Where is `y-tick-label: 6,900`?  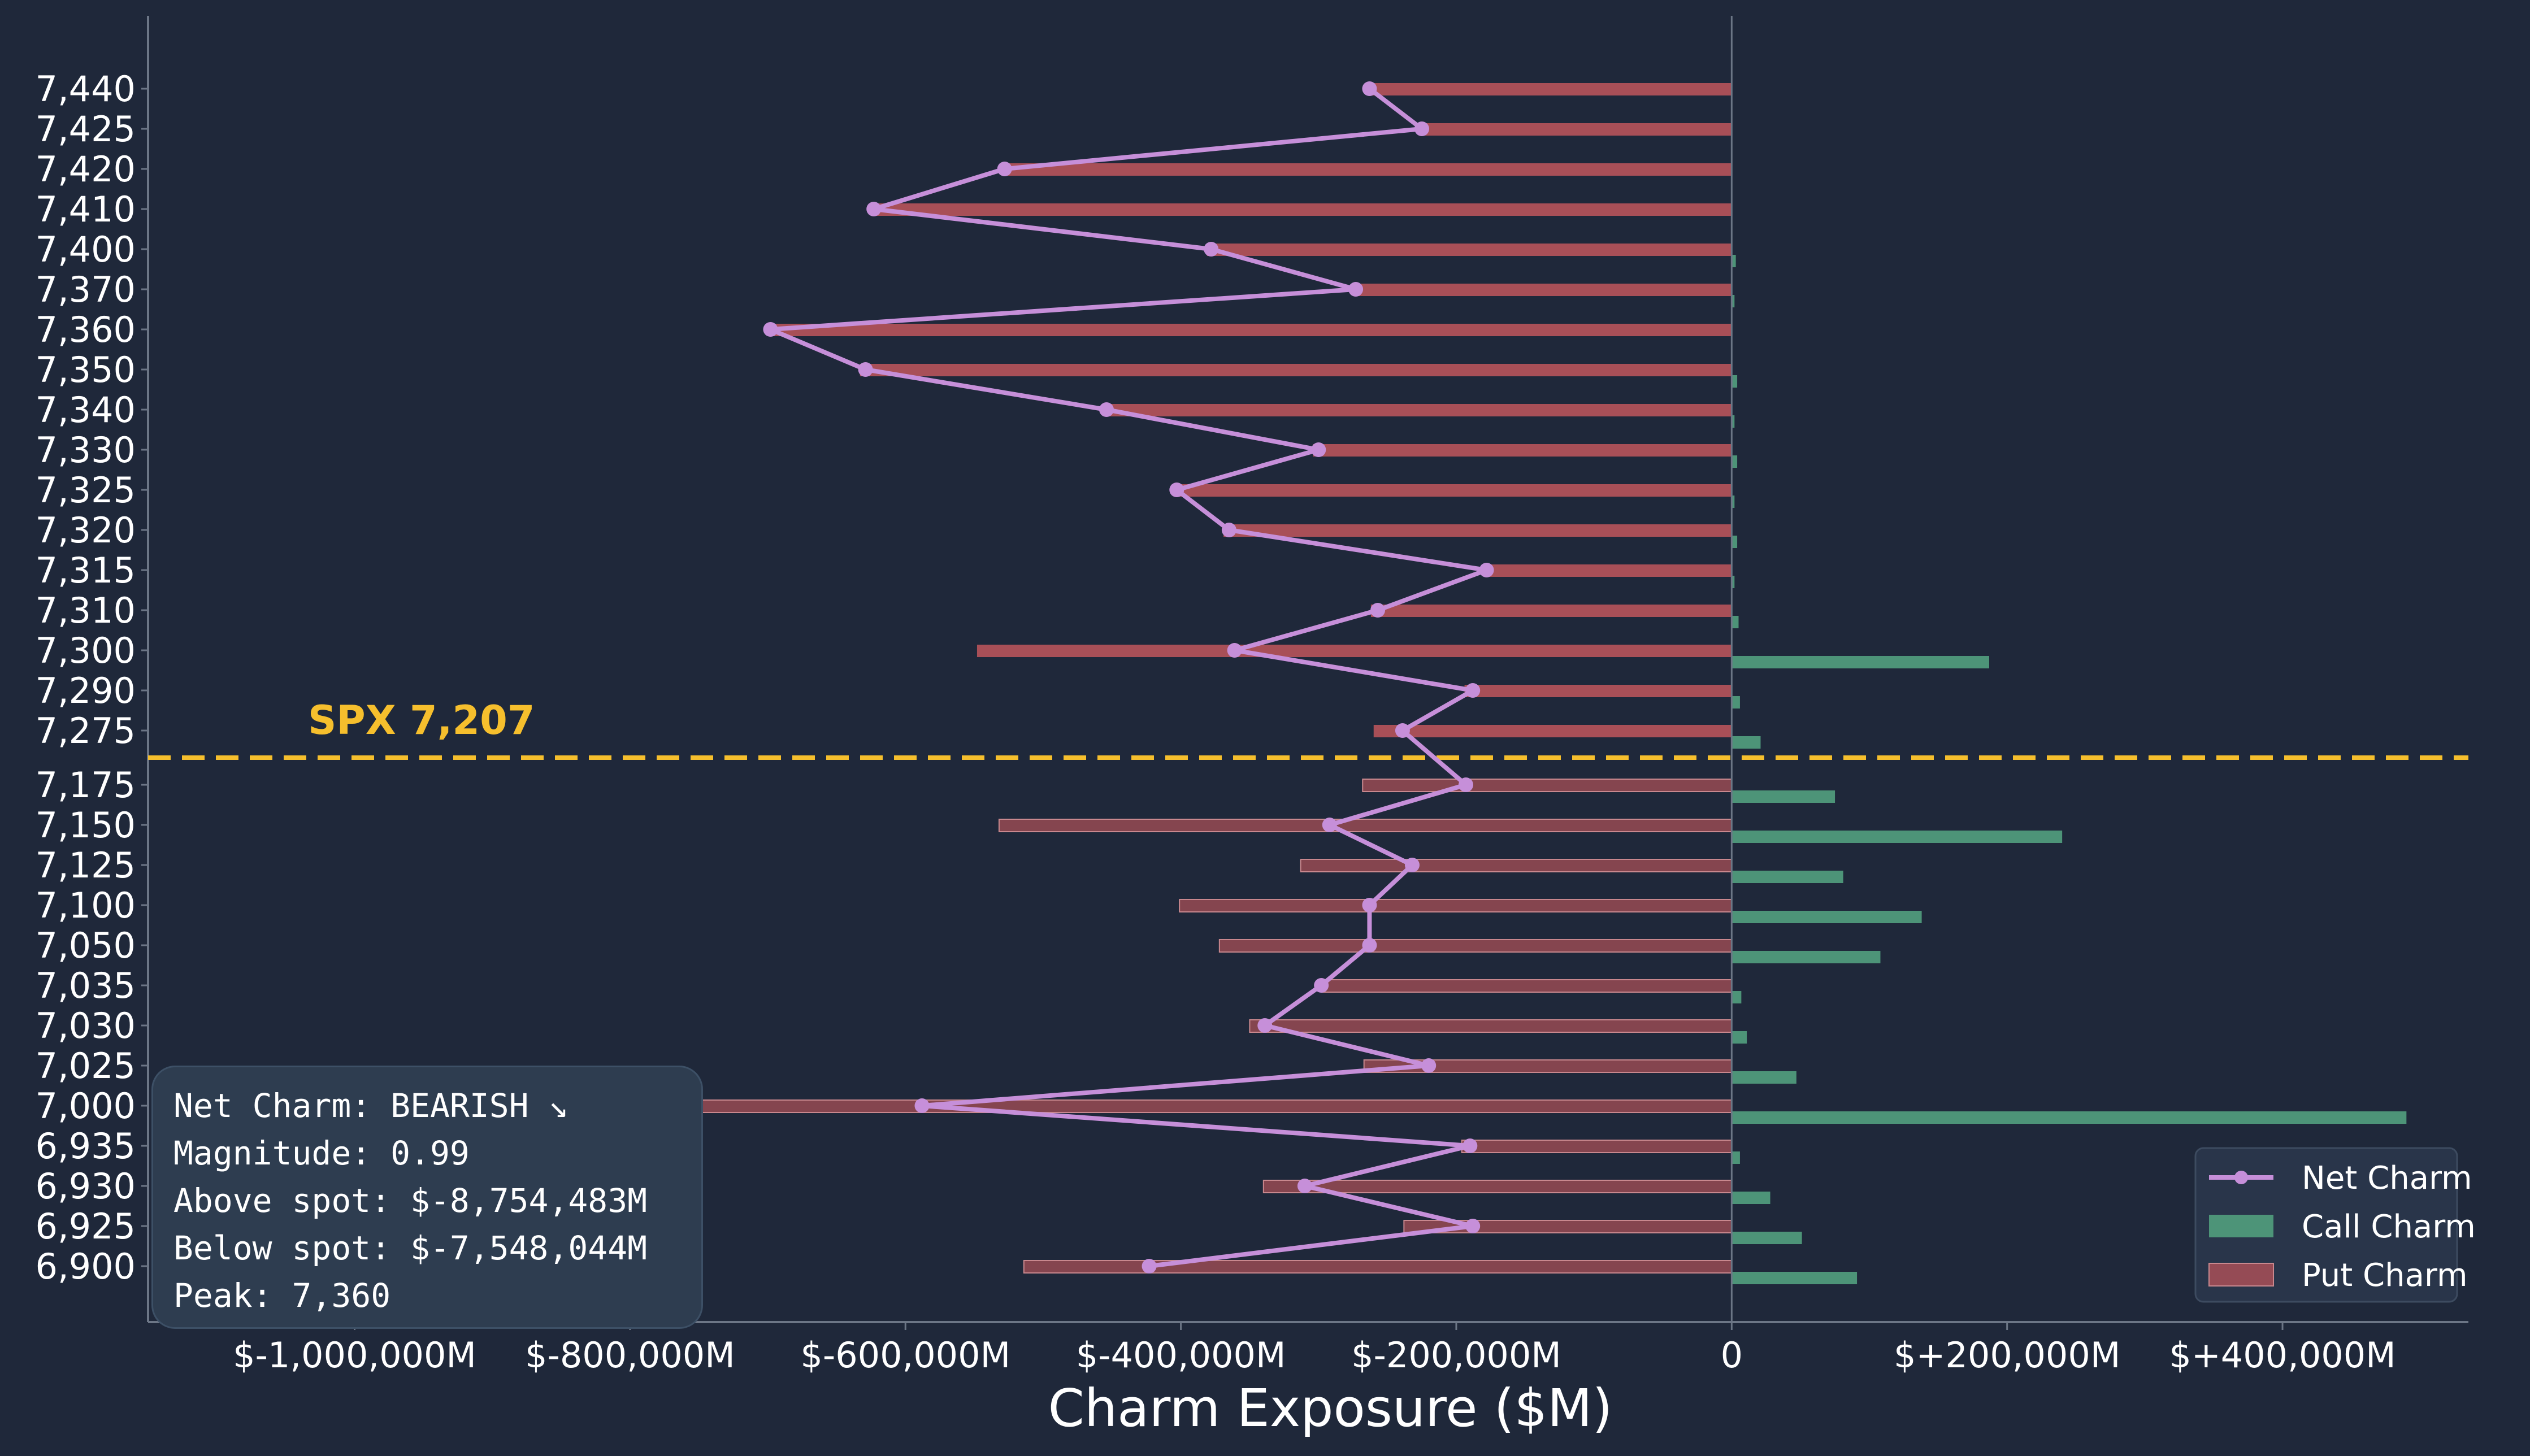
y-tick-label: 6,900 is located at coordinates (86, 1266).